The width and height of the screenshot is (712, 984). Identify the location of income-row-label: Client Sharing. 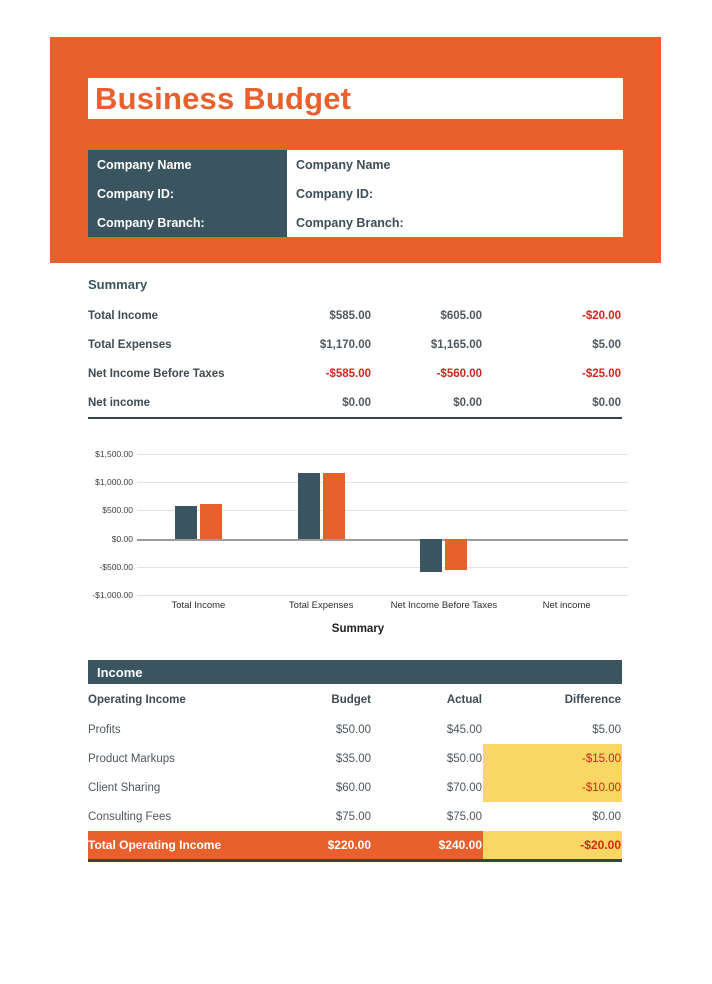
(124, 787).